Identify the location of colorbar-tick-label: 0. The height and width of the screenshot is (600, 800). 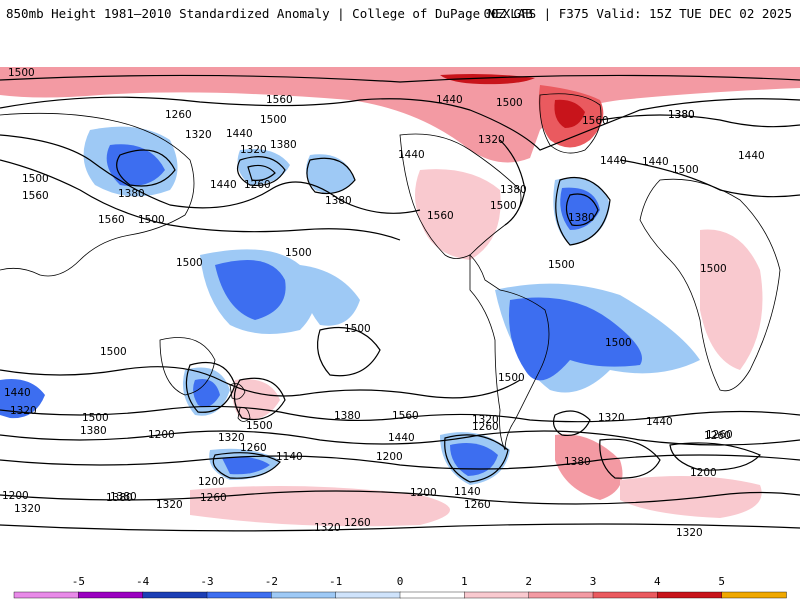
(400, 581).